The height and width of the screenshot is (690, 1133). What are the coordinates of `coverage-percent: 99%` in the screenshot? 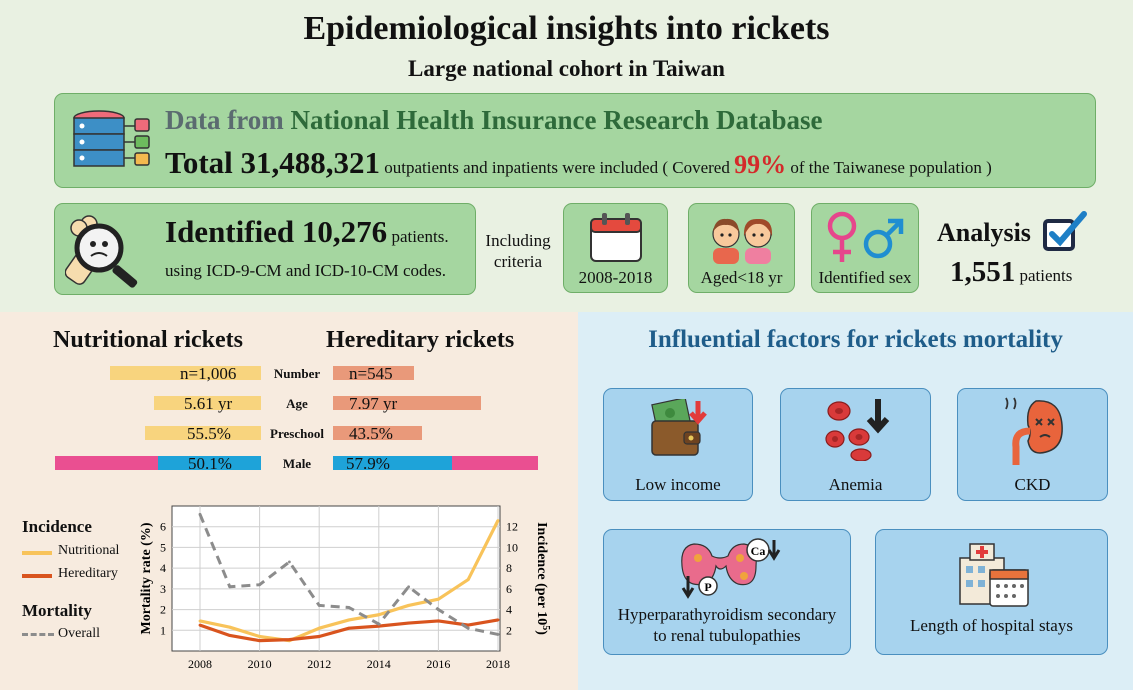 It's located at (760, 164).